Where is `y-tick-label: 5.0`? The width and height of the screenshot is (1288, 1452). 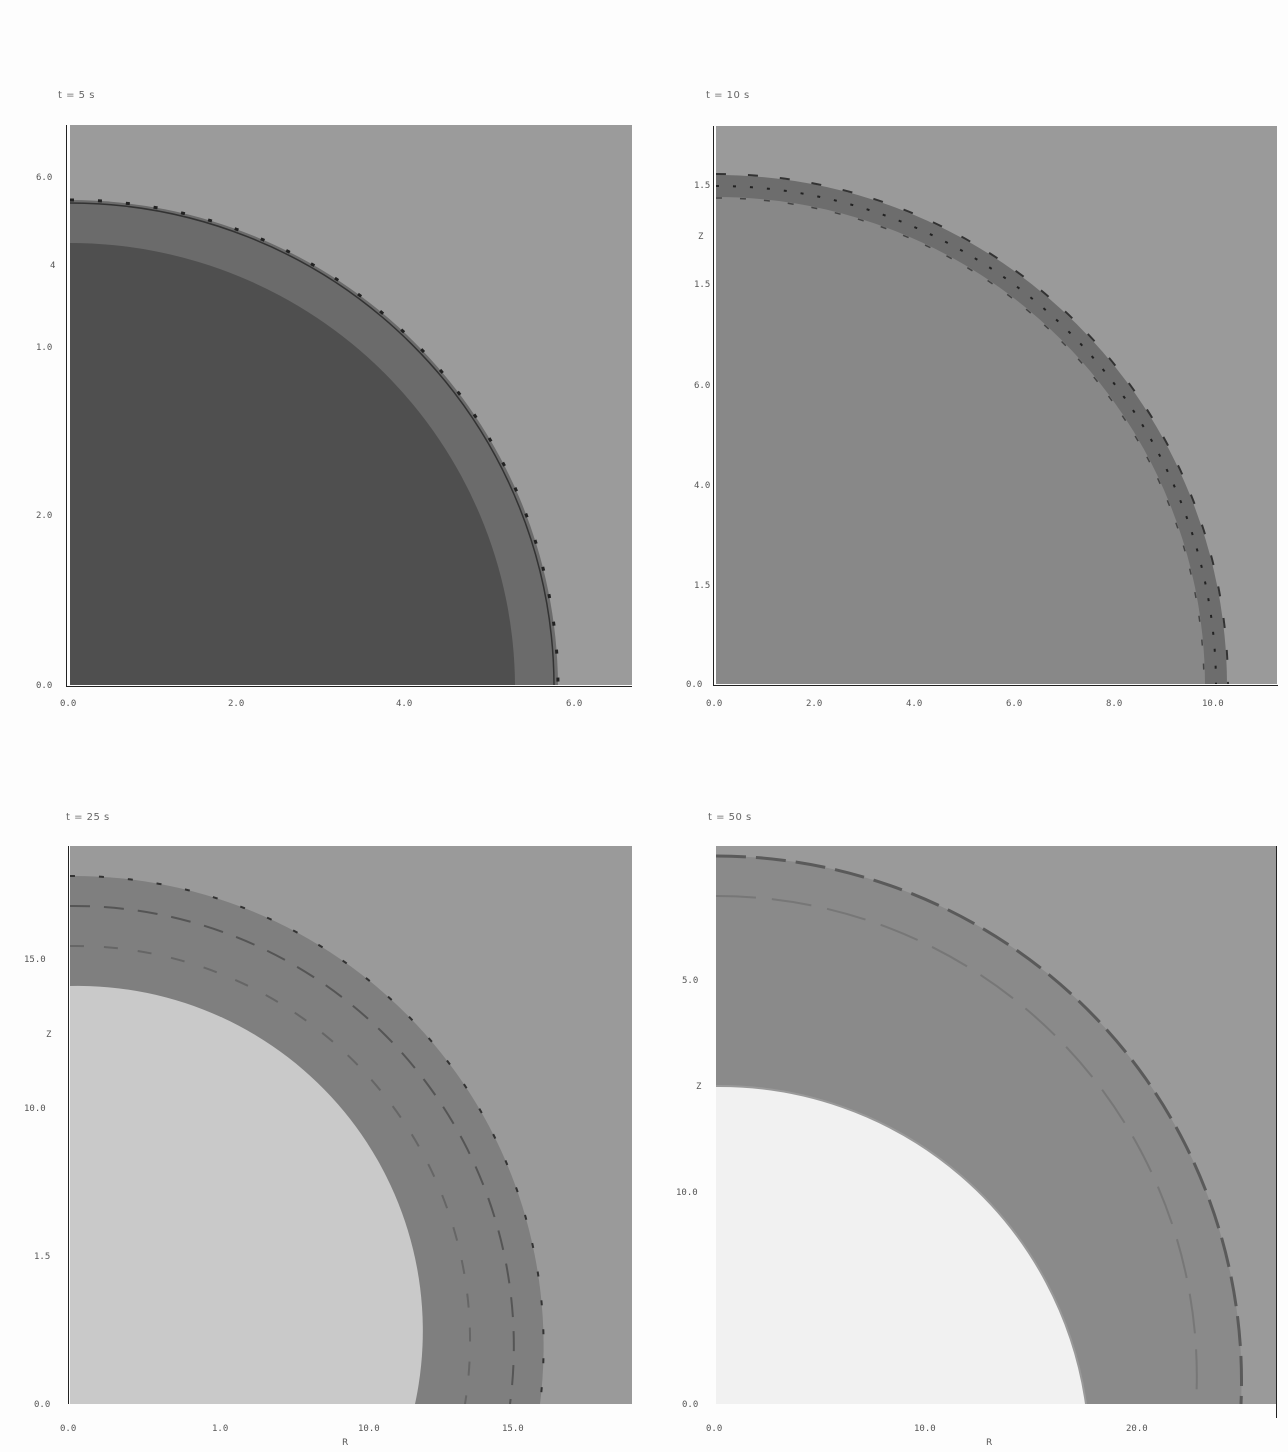 y-tick-label: 5.0 is located at coordinates (690, 981).